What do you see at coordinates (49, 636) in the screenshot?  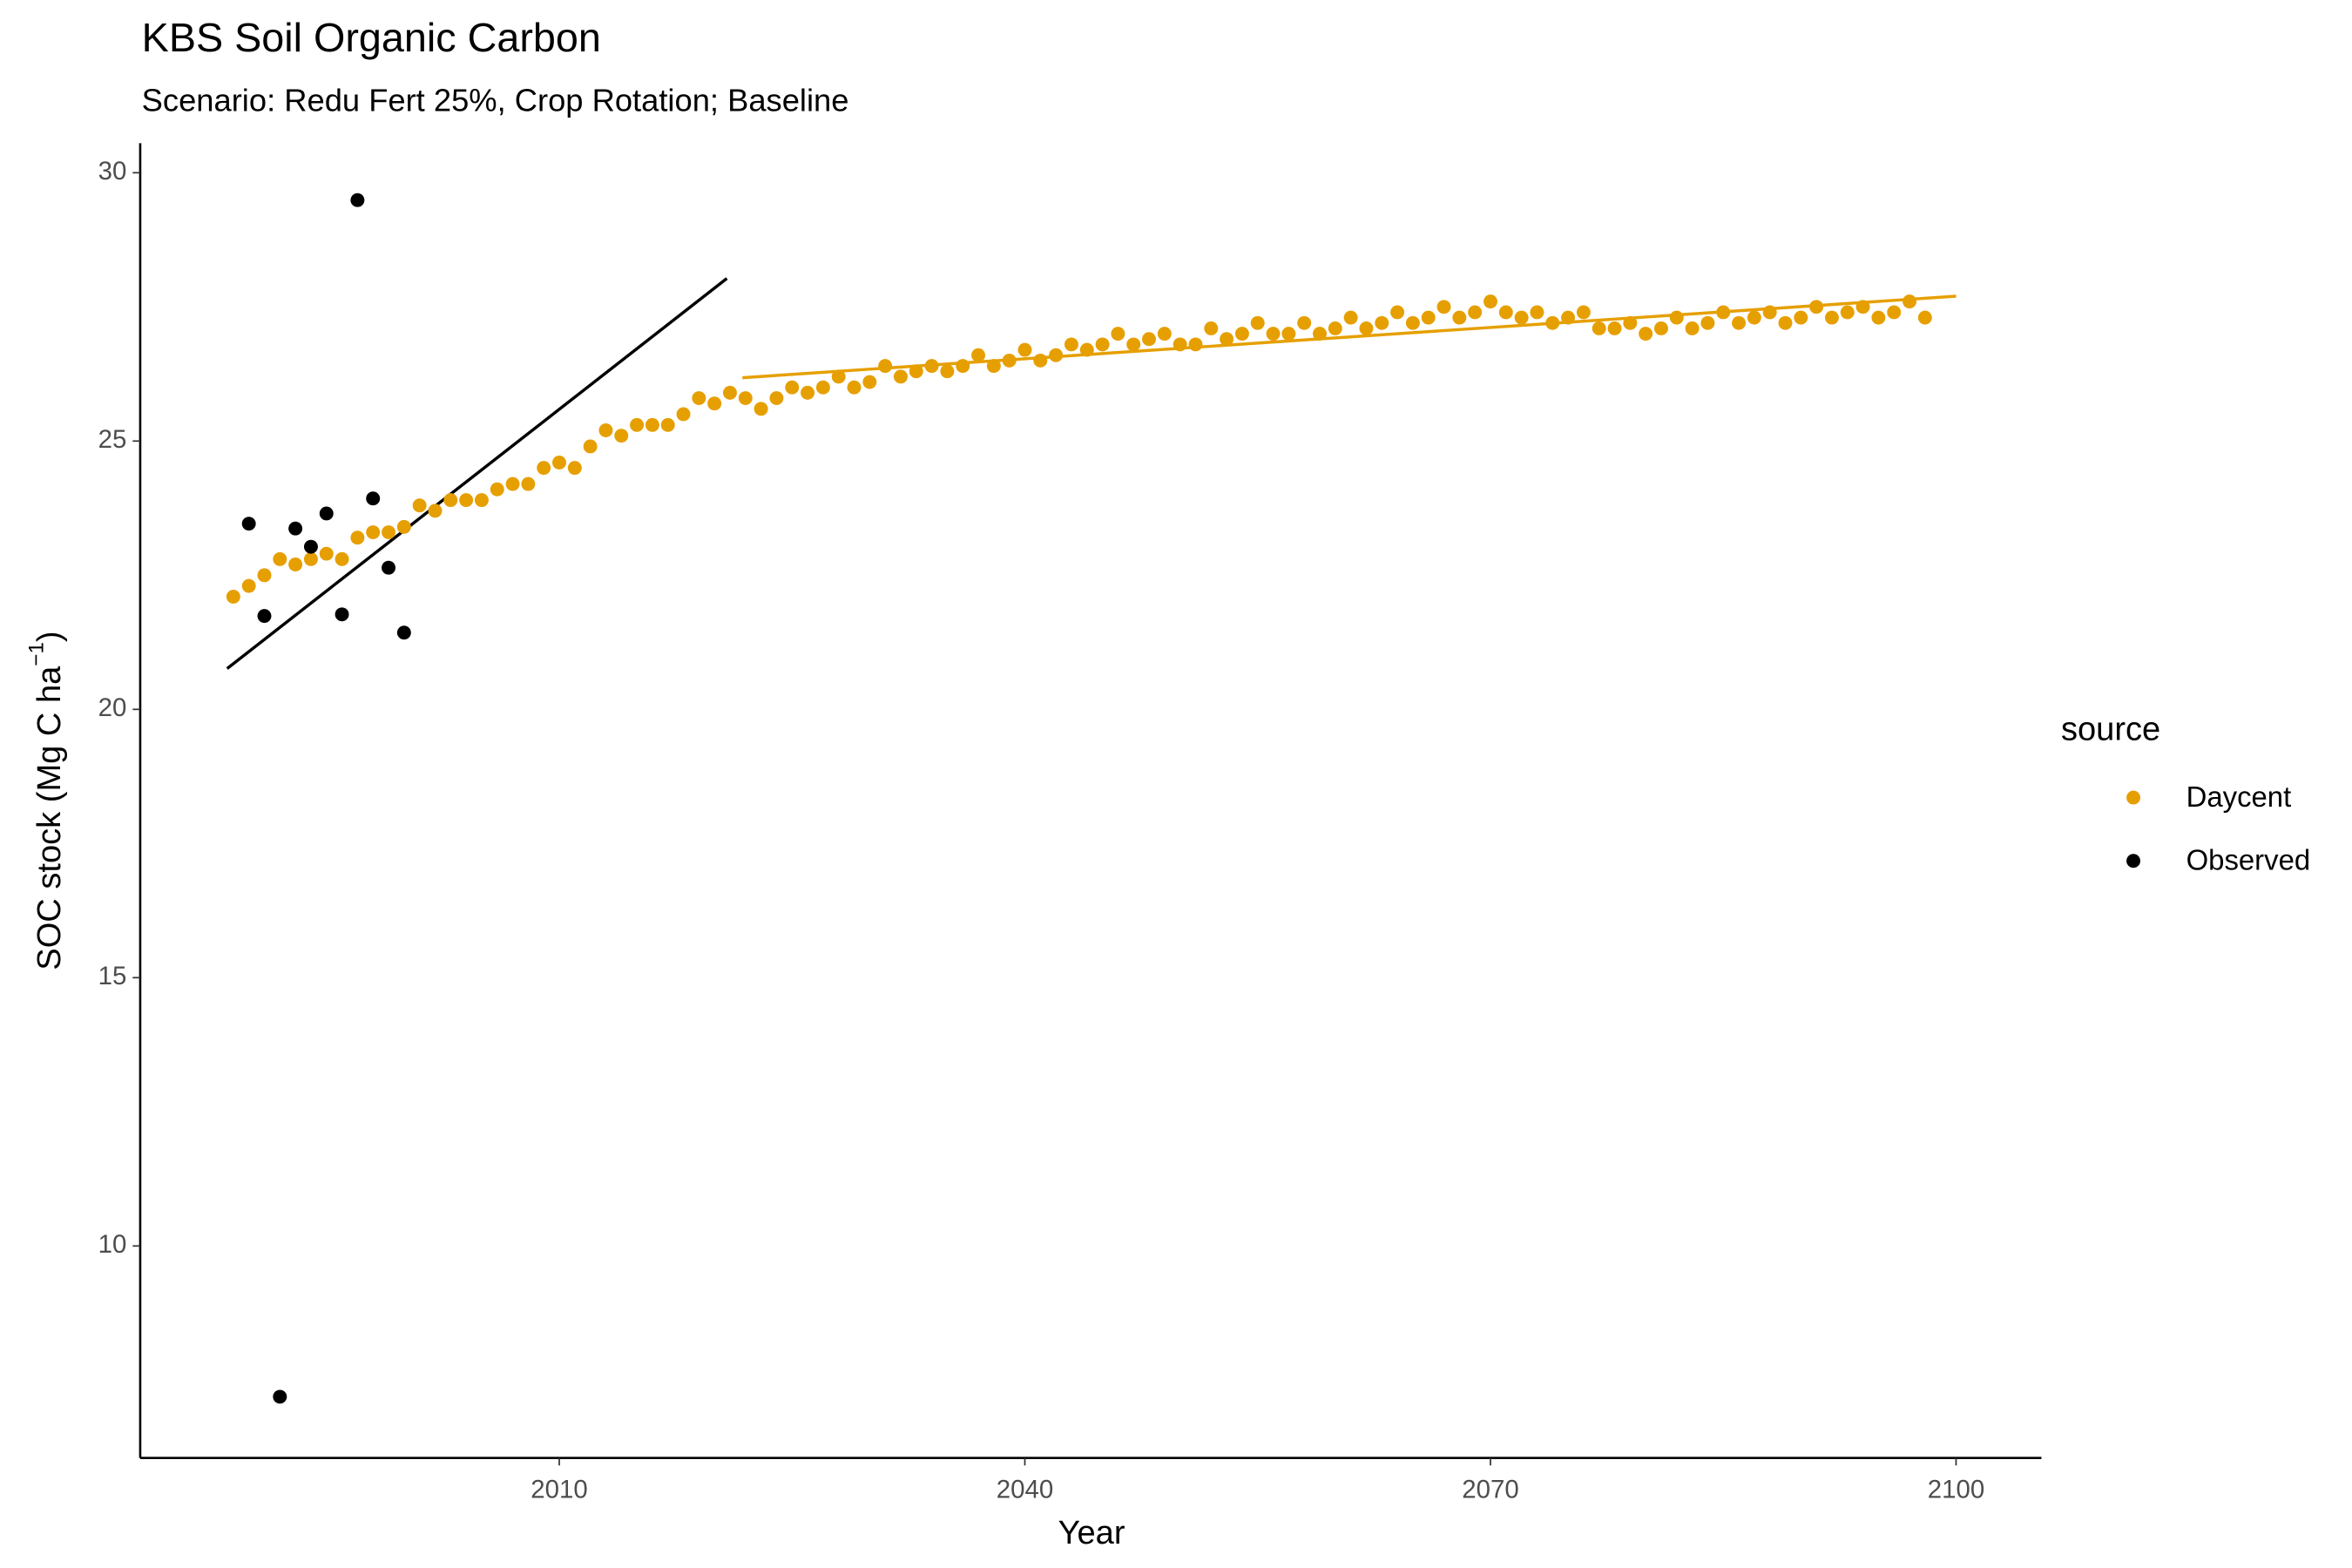 I see `y-axis-label-end: )` at bounding box center [49, 636].